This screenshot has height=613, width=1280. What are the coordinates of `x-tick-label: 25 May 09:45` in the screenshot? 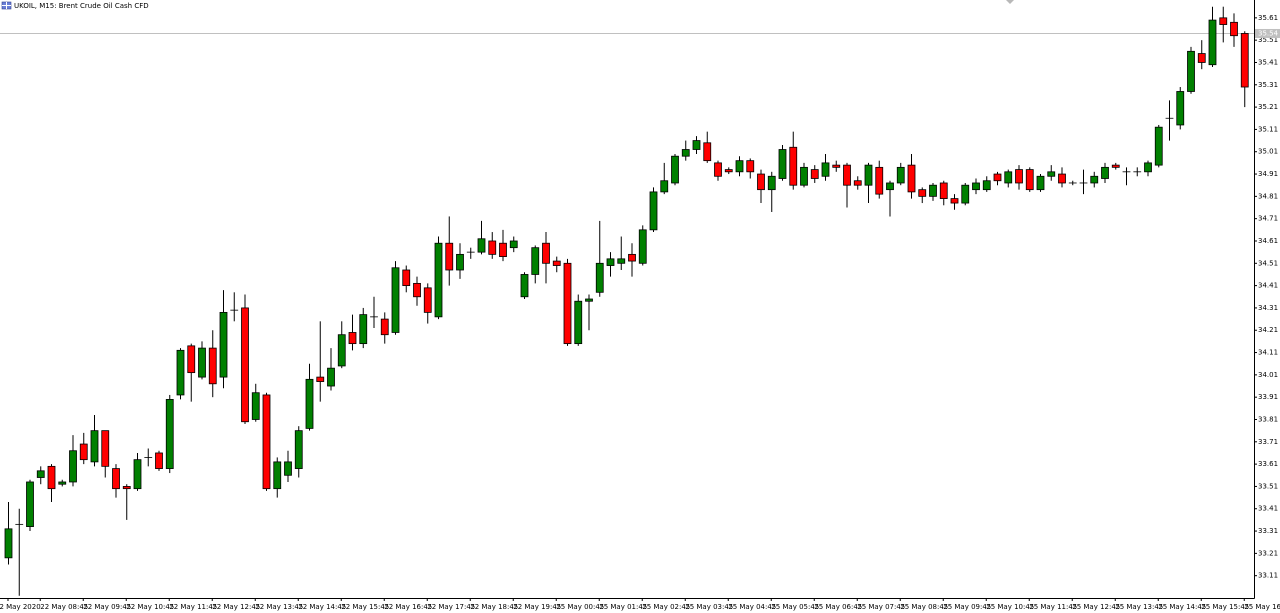 It's located at (967, 607).